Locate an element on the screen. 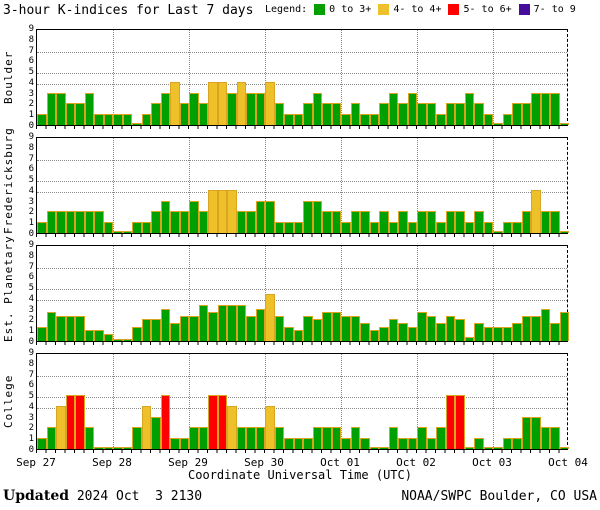  y-tick-label: 9 is located at coordinates (31, 29).